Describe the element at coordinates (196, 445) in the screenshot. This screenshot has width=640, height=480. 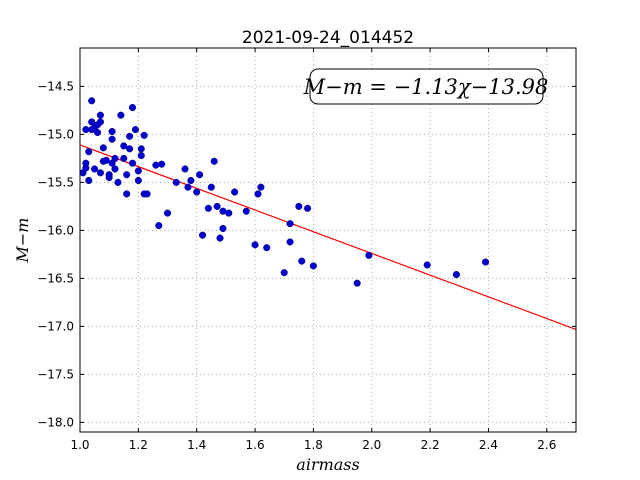
I see `x-tick-label: 1.4` at that location.